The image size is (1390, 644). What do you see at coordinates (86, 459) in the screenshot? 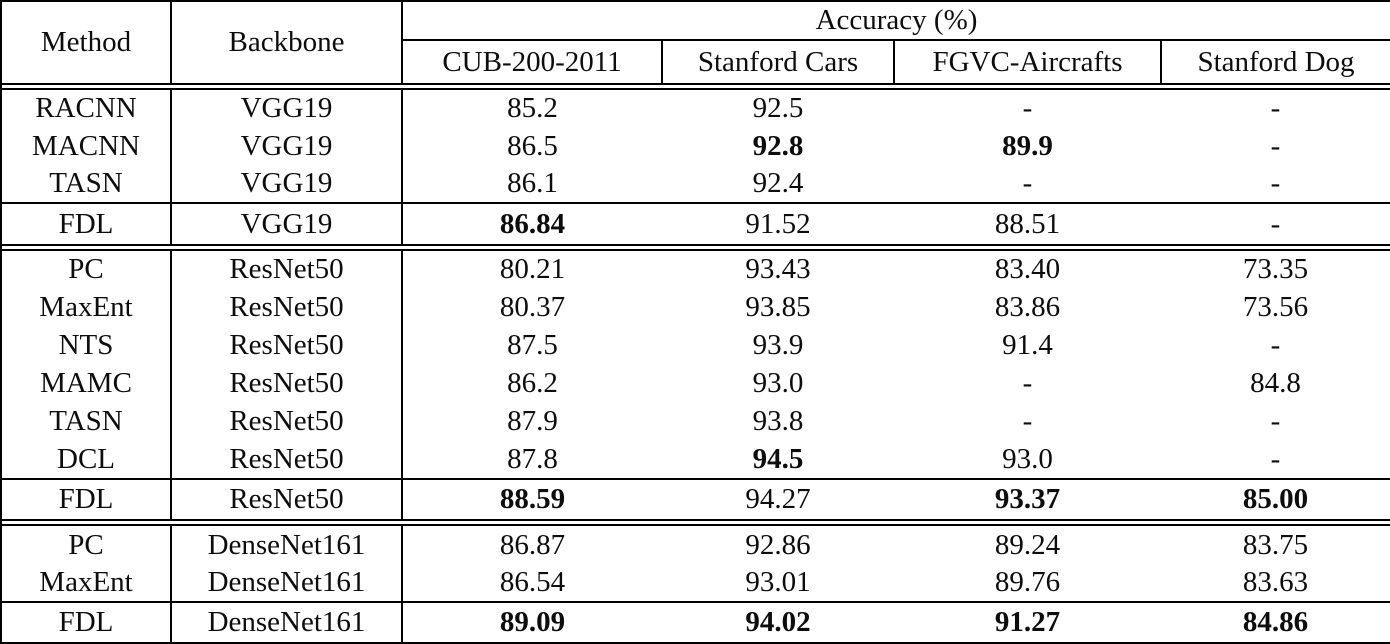
I see `method-cell: DCL` at bounding box center [86, 459].